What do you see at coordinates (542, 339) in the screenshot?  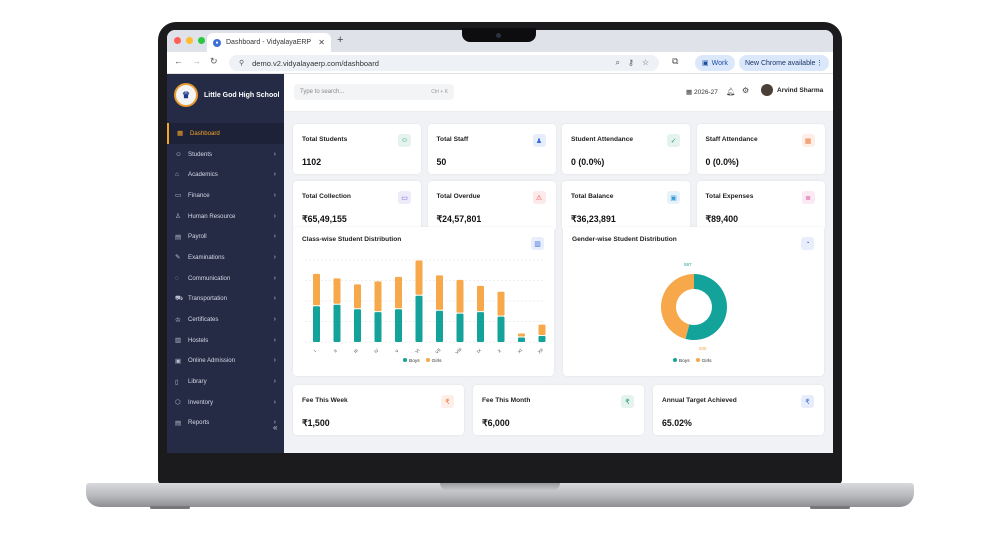 I see `bar-boys-XII` at bounding box center [542, 339].